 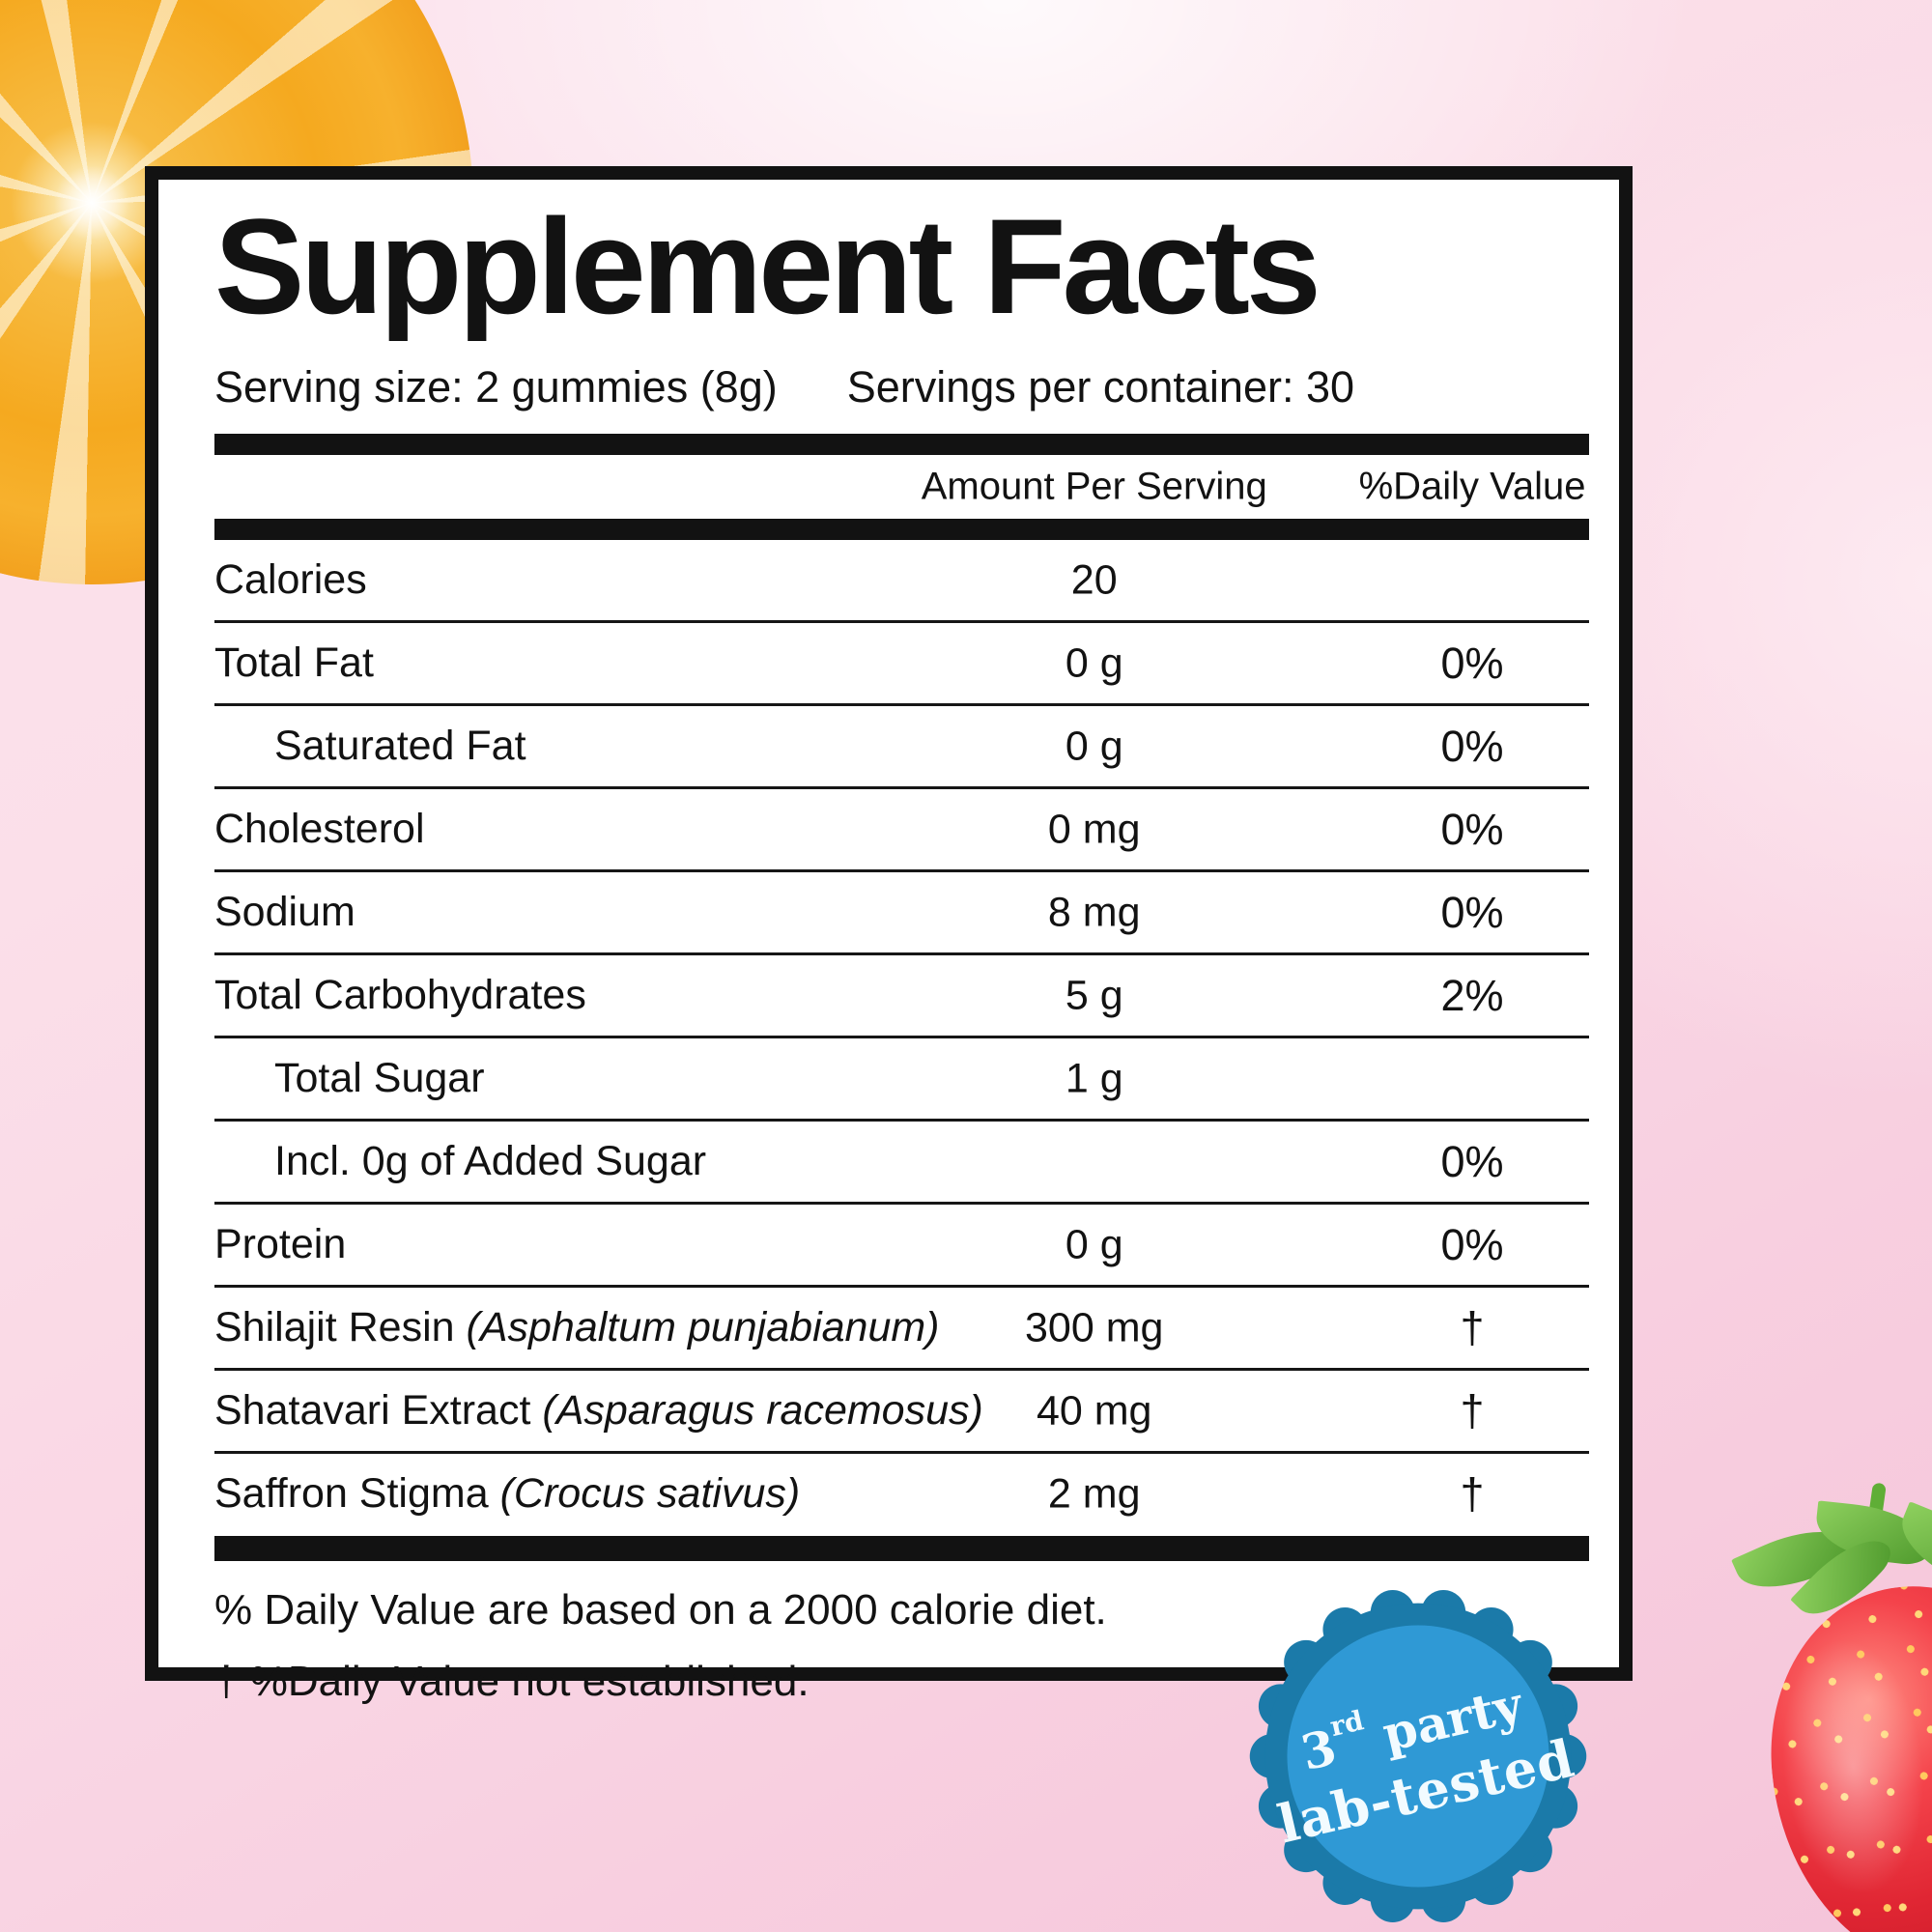 I want to click on nutrient-name: Protein, so click(x=280, y=1244).